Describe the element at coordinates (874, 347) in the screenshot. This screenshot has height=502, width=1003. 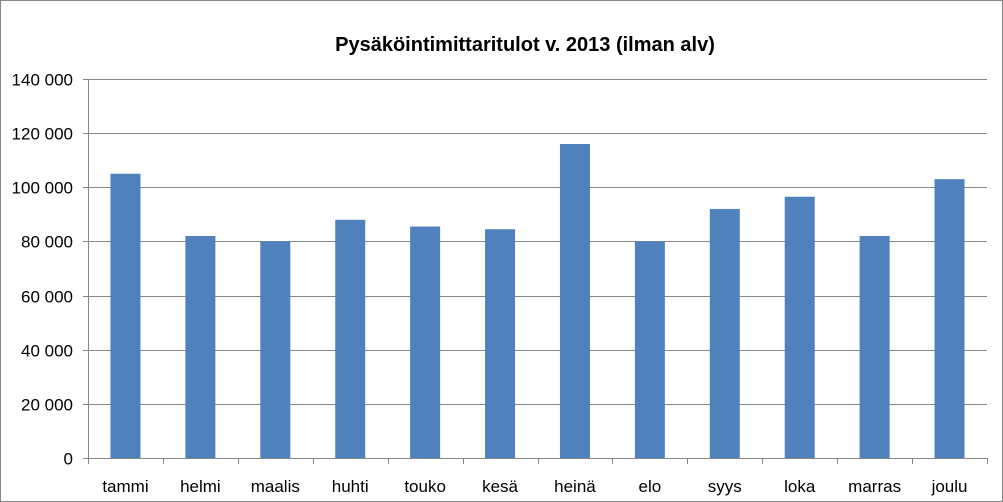
I see `bar-marras` at that location.